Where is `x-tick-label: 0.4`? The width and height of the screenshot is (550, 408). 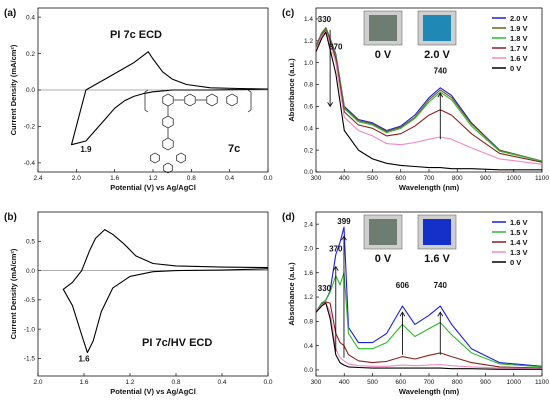 x-tick-label: 0.4 is located at coordinates (221, 382).